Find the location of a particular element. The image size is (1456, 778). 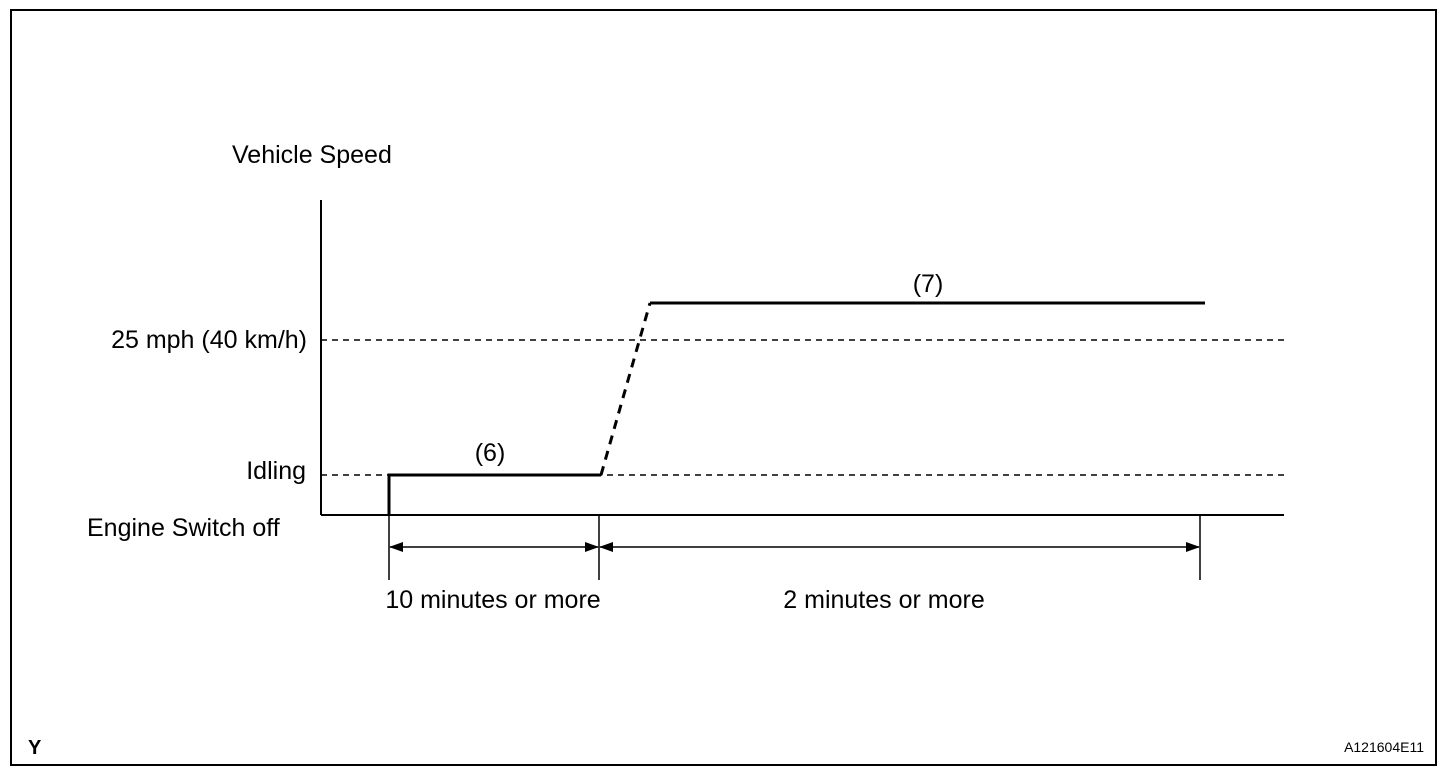

idling-label: Idling is located at coordinates (276, 471).